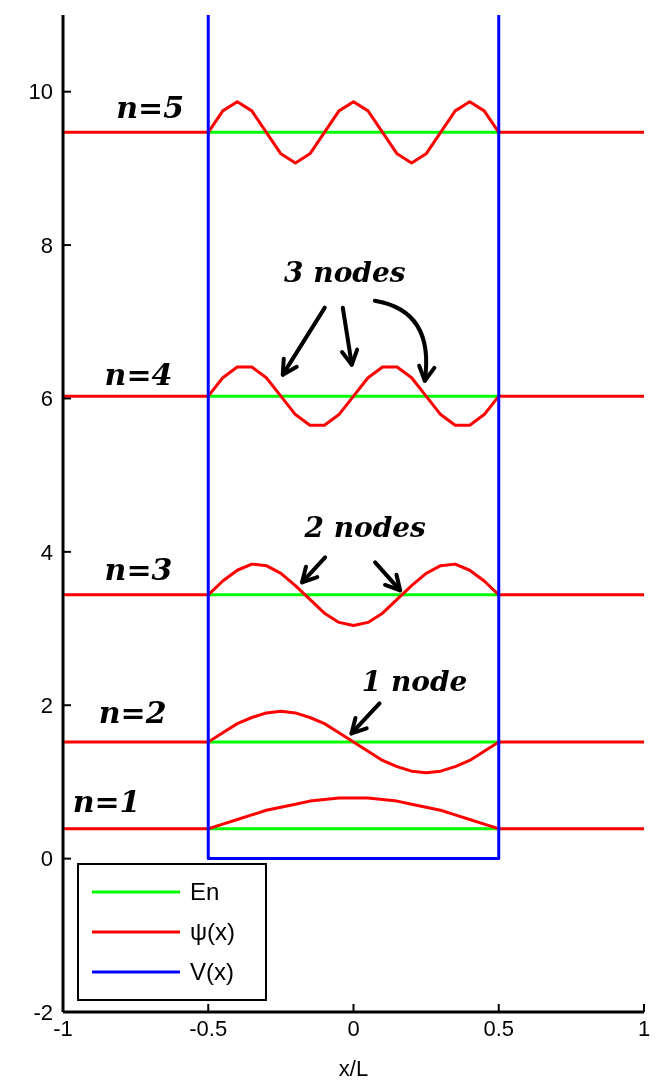  I want to click on legend-label: V(x), so click(212, 972).